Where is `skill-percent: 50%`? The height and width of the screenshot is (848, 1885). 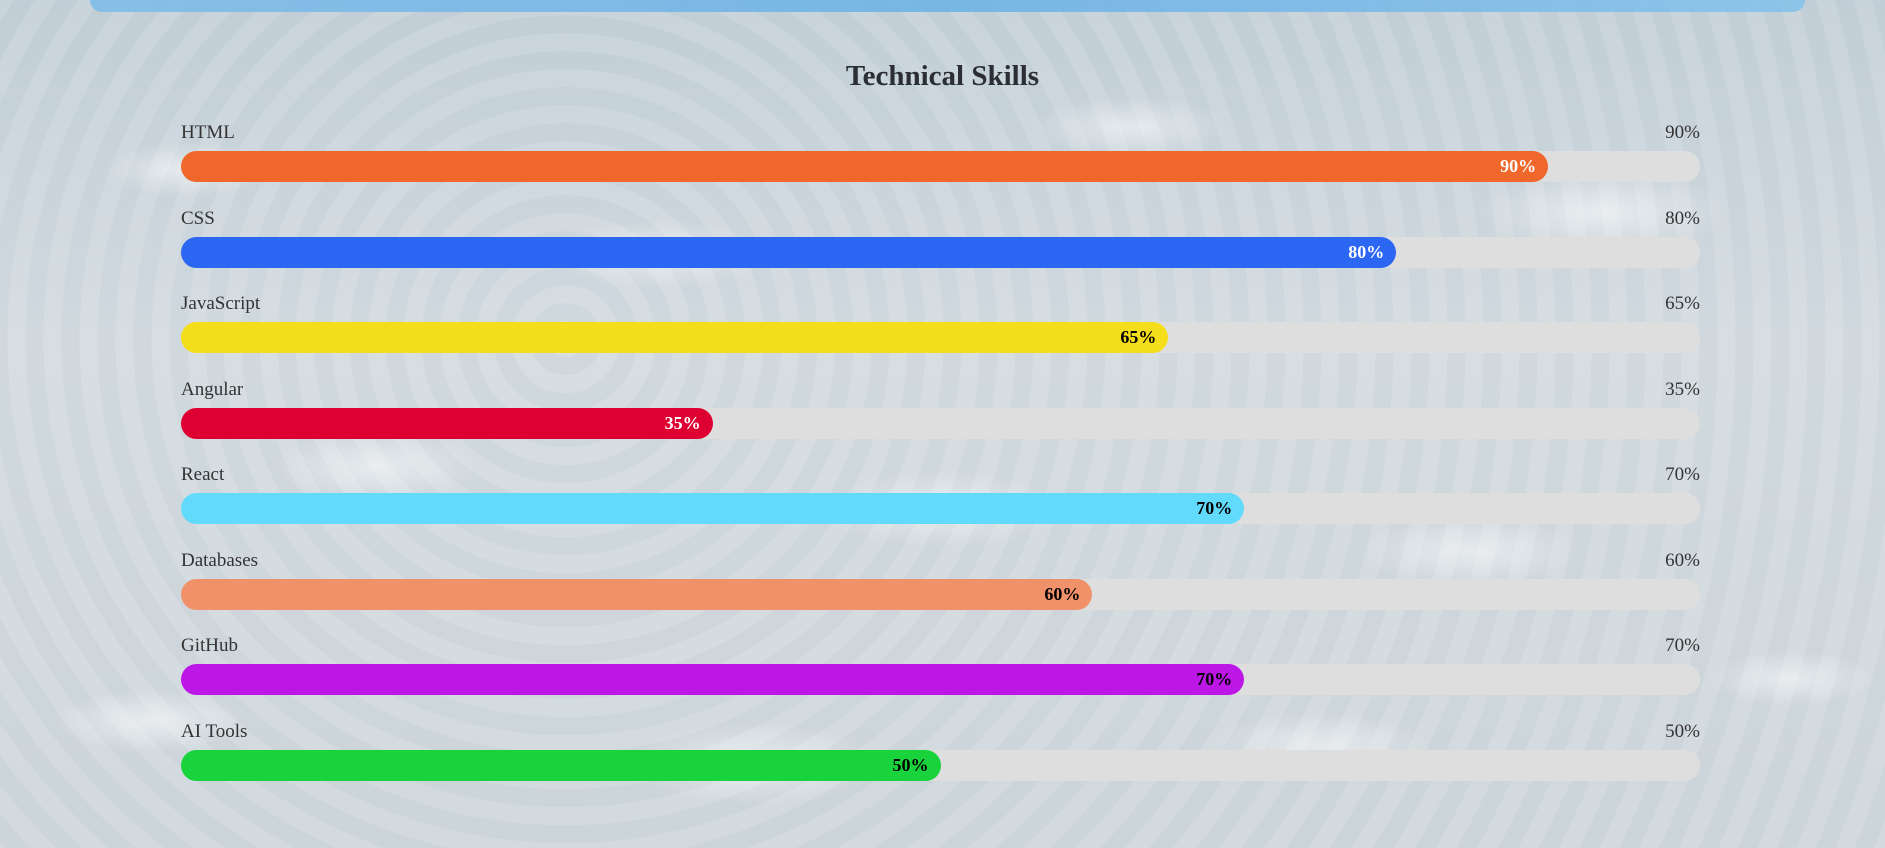
skill-percent: 50% is located at coordinates (1682, 731).